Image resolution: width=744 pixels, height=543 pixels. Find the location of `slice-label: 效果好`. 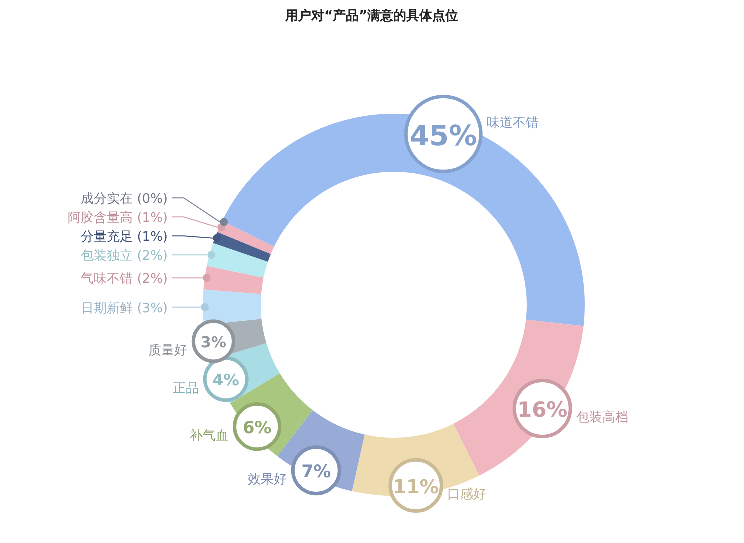

slice-label: 效果好 is located at coordinates (268, 480).